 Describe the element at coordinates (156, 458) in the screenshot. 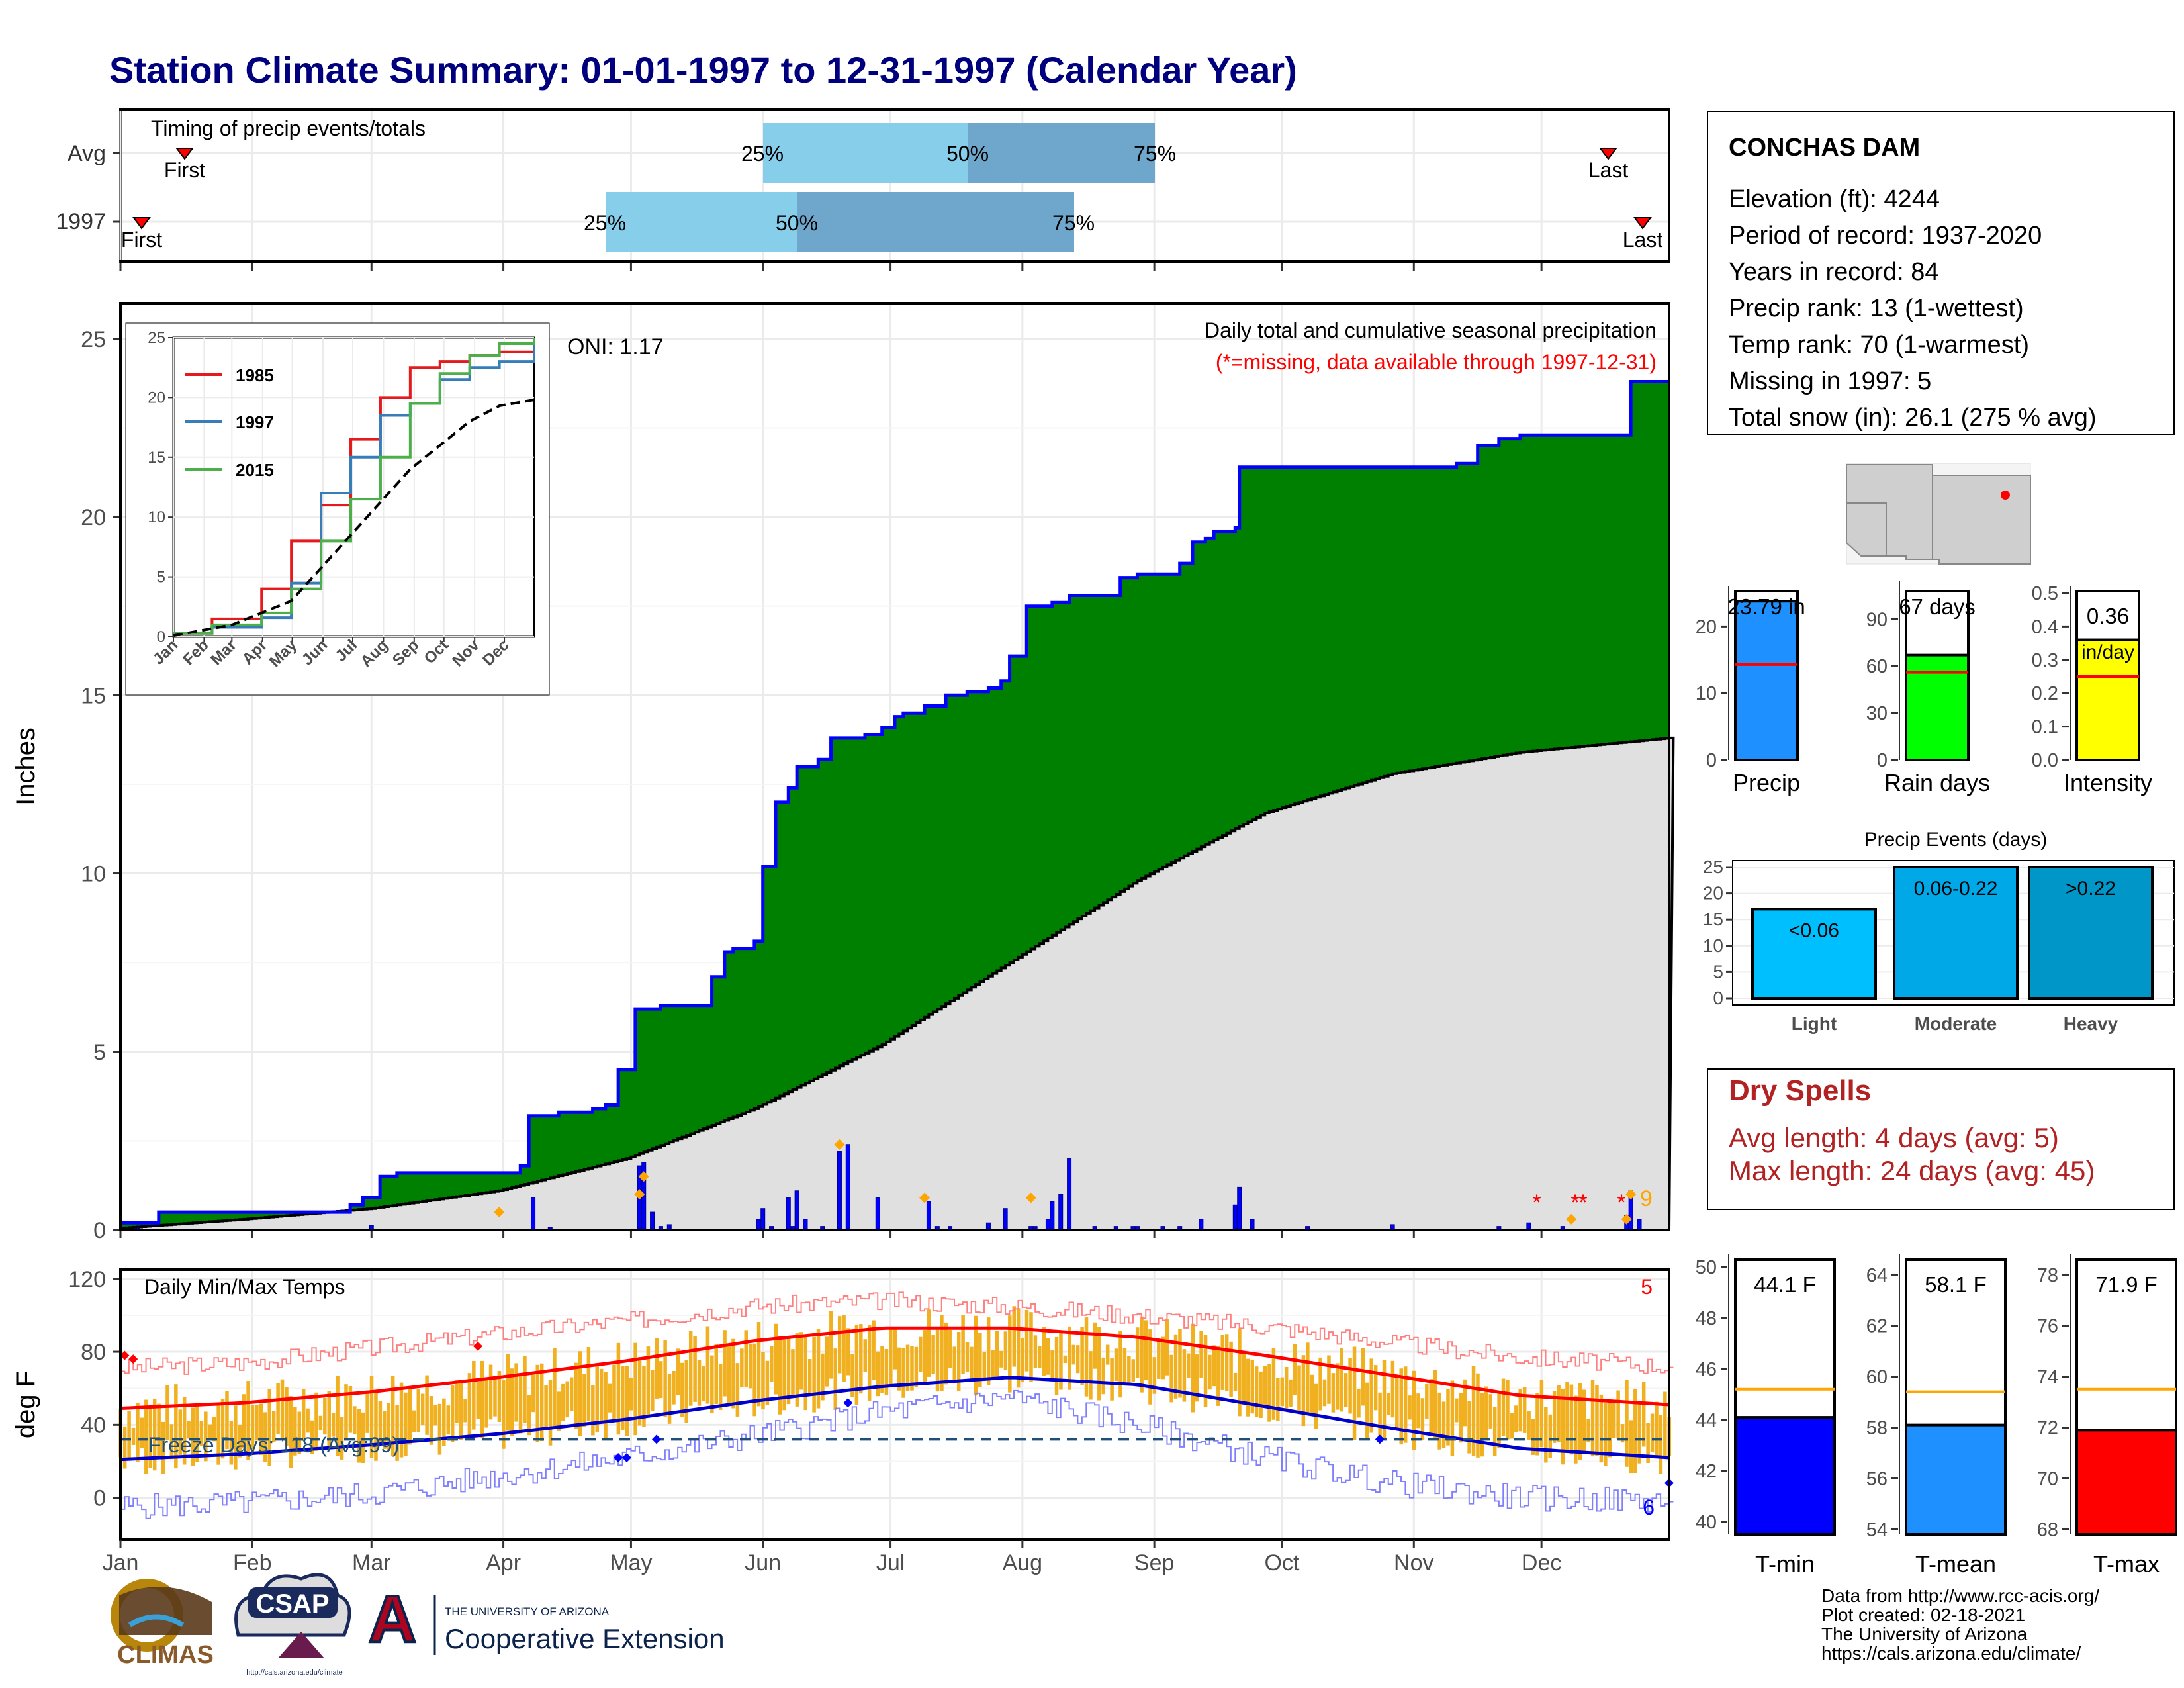

I see `inset-ytick-label: 15` at that location.